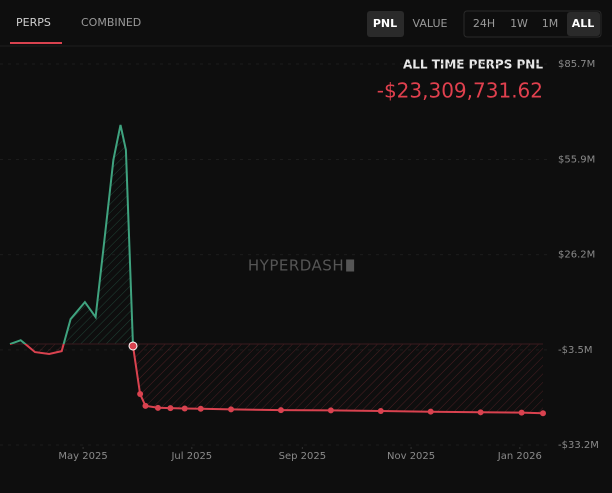  I want to click on active-range-bg, so click(583, 24).